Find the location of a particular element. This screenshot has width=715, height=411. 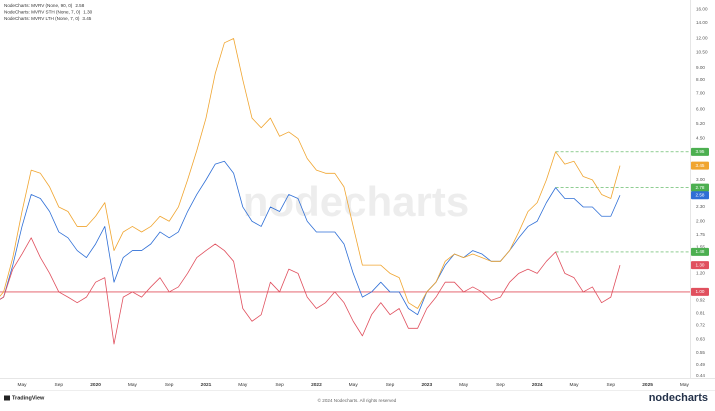

price-badge-label: 1.48 is located at coordinates (700, 251).